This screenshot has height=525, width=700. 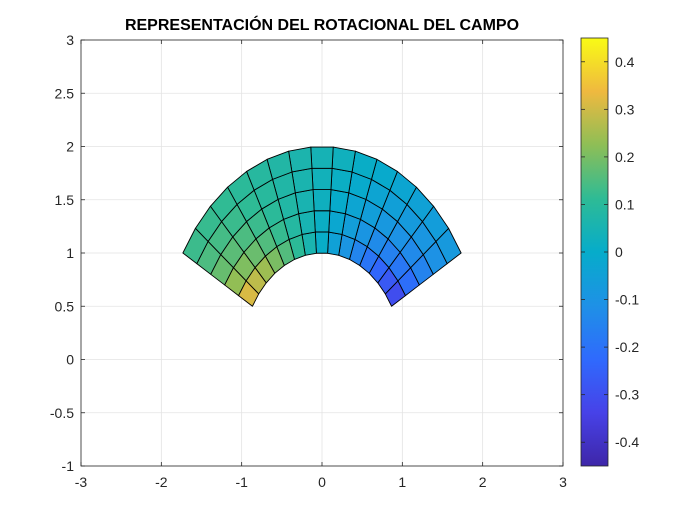 What do you see at coordinates (625, 157) in the screenshot?
I see `colorbar-tick-label: 0.2` at bounding box center [625, 157].